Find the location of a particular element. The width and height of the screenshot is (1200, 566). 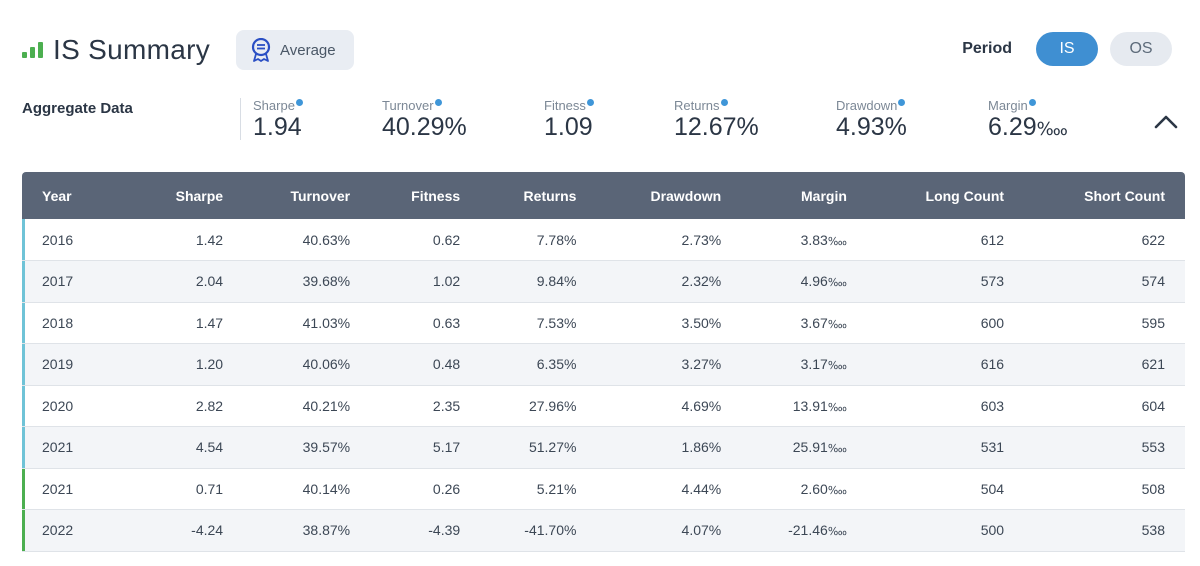

stat-value: 1.09 is located at coordinates (568, 127).